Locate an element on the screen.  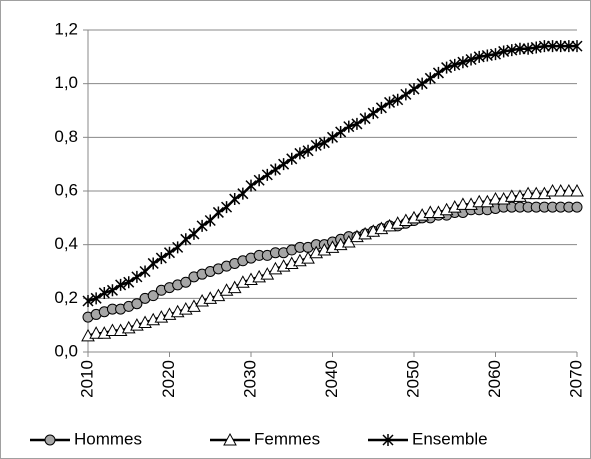
x-tick-label: 2060 is located at coordinates (494, 379).